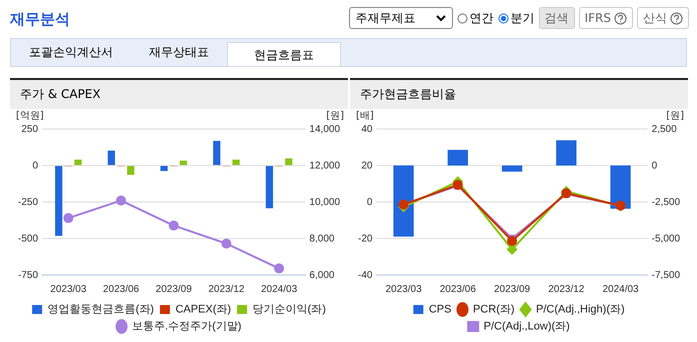 The width and height of the screenshot is (697, 342). Describe the element at coordinates (71, 52) in the screenshot. I see `text: 포괄손익계산서` at that location.